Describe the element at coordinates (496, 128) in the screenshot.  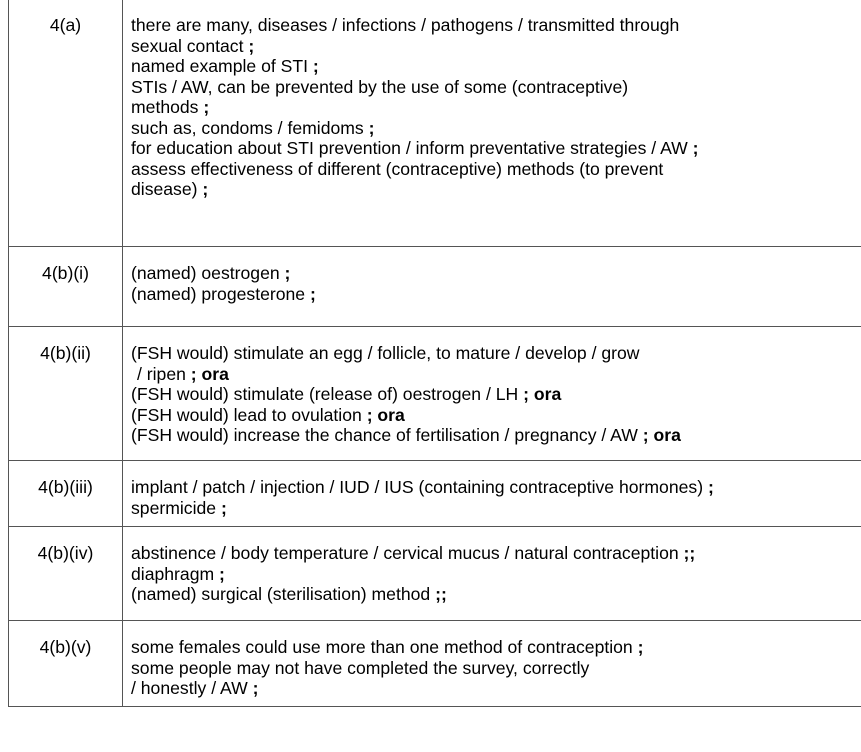
I see `answer-line: such as, condoms / femidoms ;` at that location.